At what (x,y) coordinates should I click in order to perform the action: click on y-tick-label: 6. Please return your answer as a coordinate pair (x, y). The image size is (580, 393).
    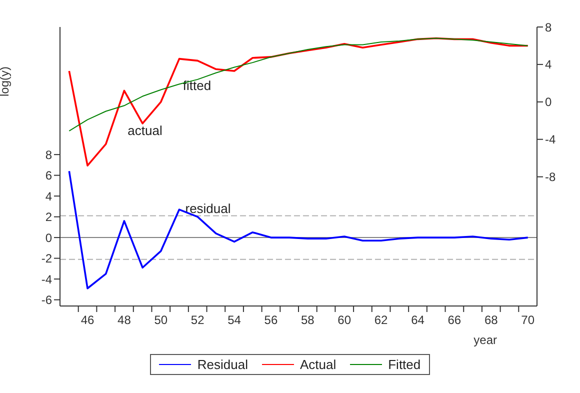
    Looking at the image, I should click on (48, 175).